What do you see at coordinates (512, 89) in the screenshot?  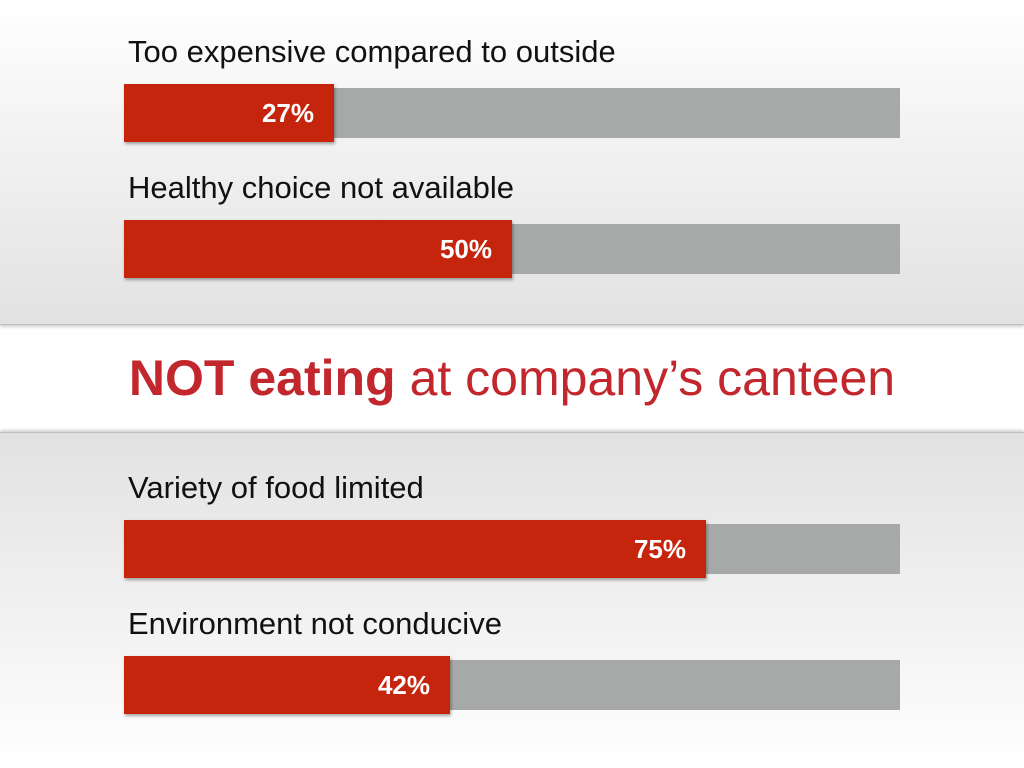 I see `bar-item: Too expensive compared to outside 27%` at bounding box center [512, 89].